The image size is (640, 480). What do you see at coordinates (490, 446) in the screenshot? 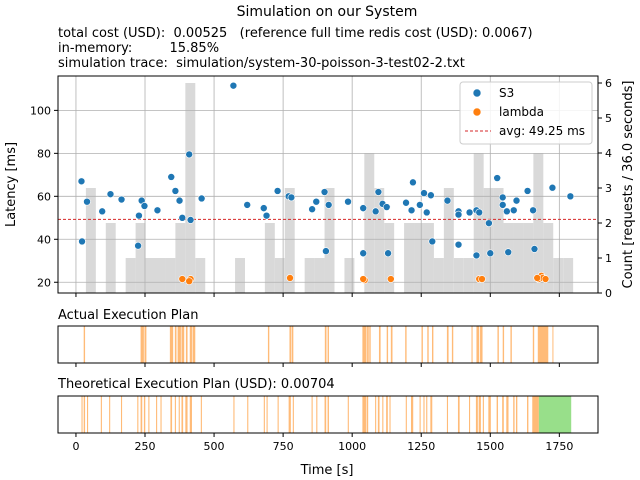
I see `x-tick-label: 1500` at bounding box center [490, 446].